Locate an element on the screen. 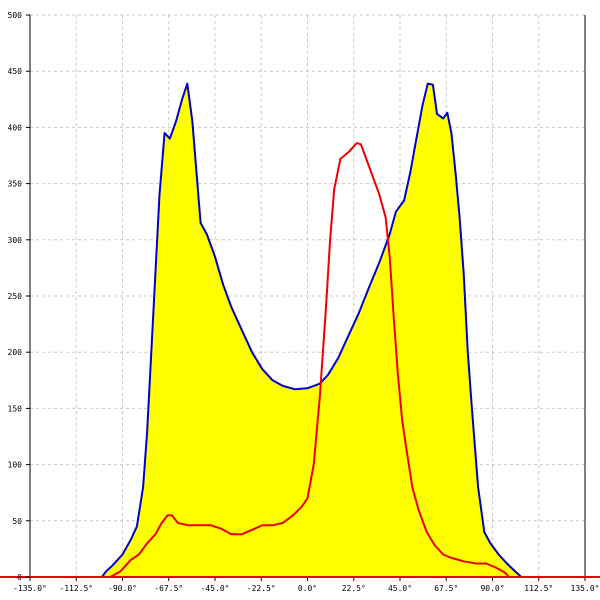  x-tick-label: -67.5° is located at coordinates (168, 588).